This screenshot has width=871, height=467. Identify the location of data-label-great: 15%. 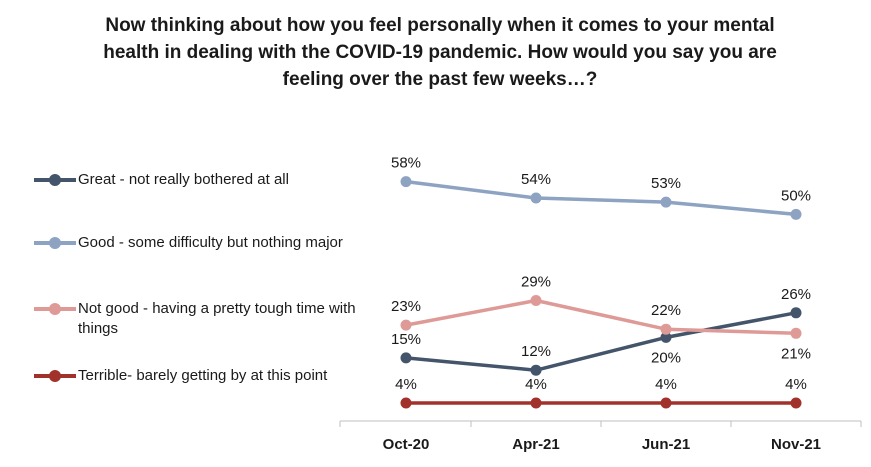
(406, 339).